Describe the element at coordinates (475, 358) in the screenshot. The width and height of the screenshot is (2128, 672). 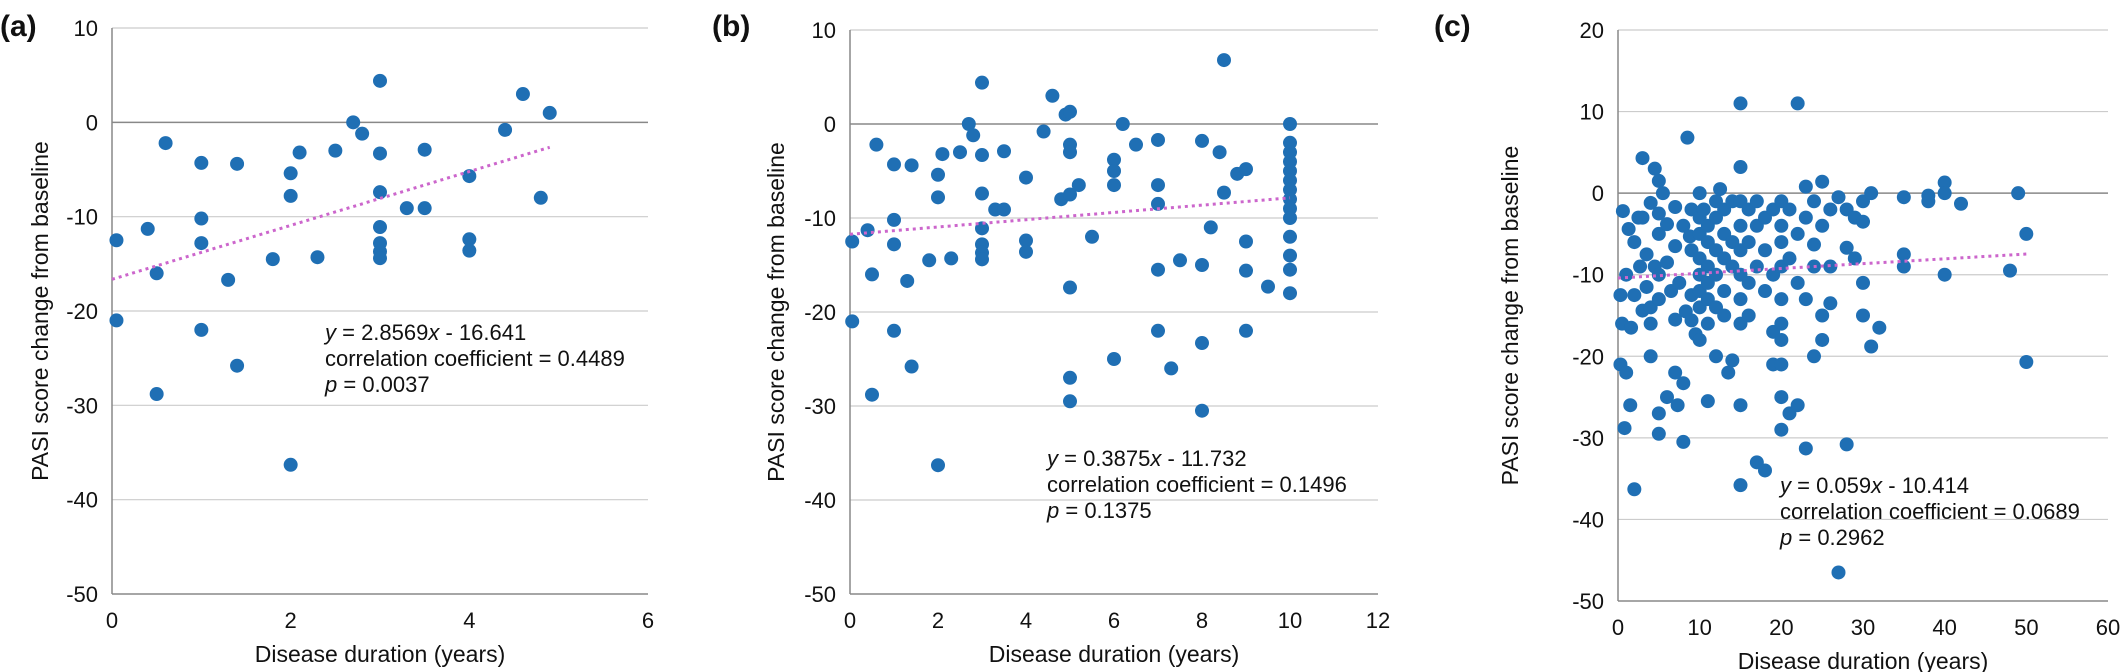
I see `correlation-label: correlation coefficient = 0.4489` at that location.